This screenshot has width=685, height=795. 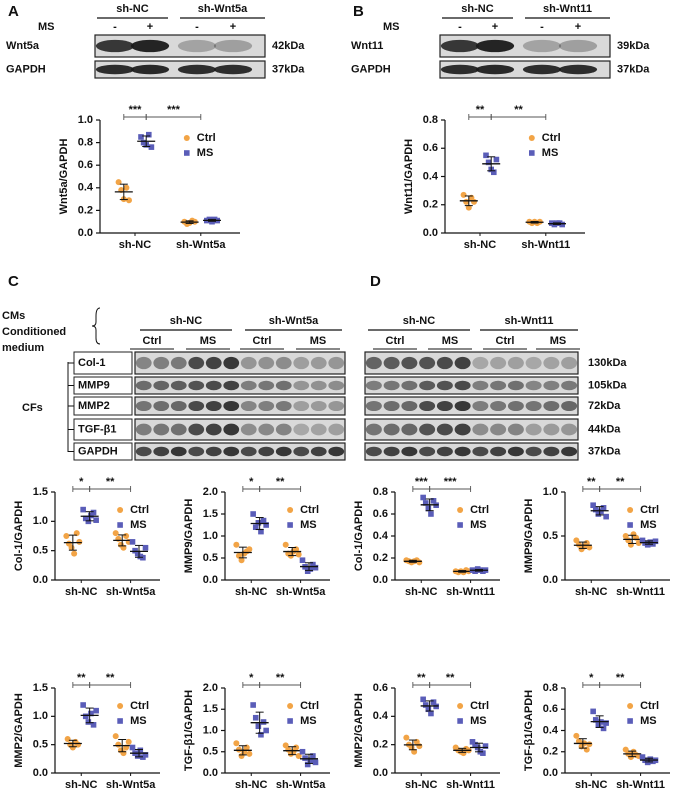 I want to click on x-tick-label: sh-Wnt5a, so click(x=131, y=785).